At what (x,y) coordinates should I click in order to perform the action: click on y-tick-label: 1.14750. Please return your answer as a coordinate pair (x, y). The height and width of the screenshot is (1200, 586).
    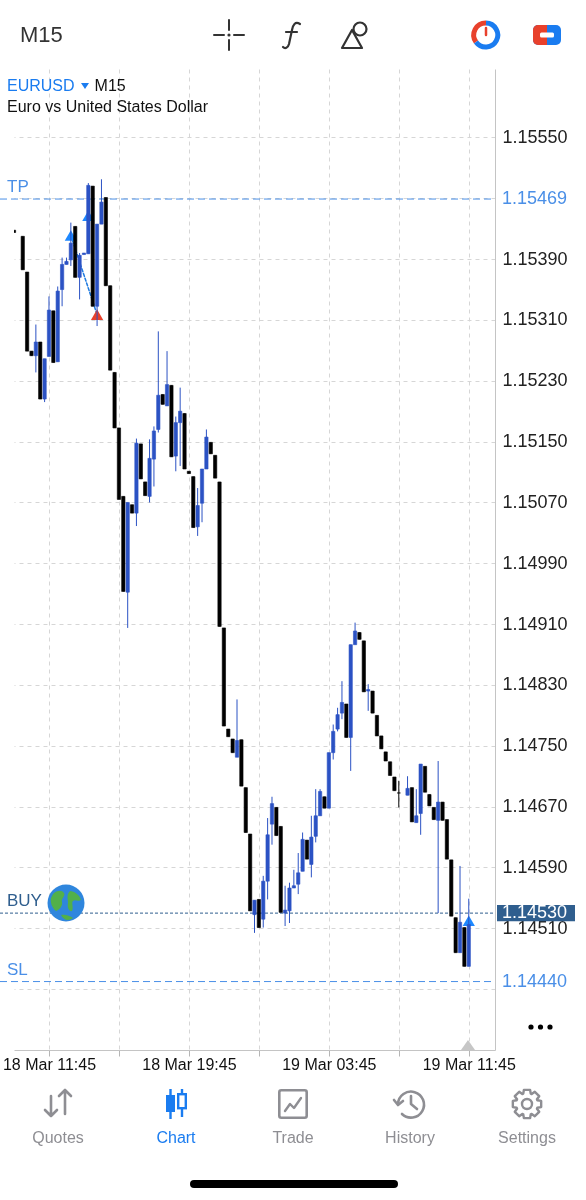
    Looking at the image, I should click on (535, 745).